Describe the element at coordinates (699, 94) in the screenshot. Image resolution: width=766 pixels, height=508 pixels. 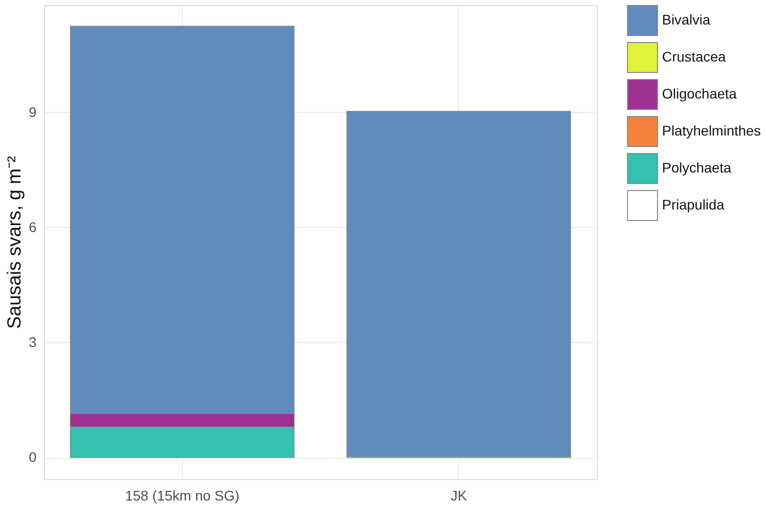
I see `legend-label: Oligochaeta` at that location.